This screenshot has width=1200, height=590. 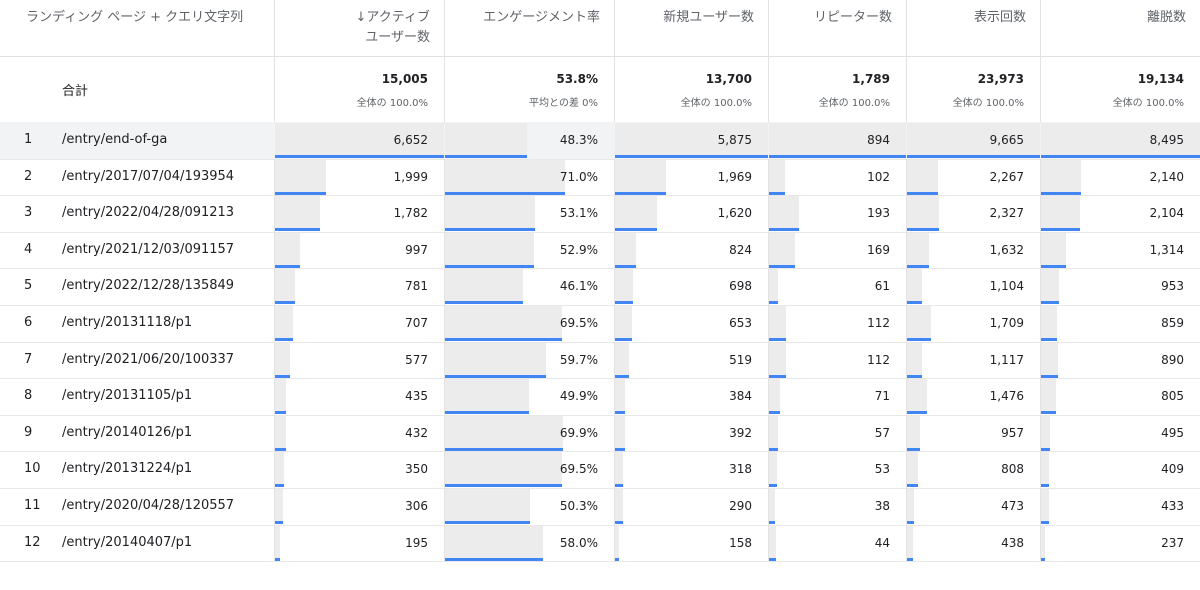 What do you see at coordinates (127, 395) in the screenshot?
I see `row-landing-page: /entry/20131105/p1` at bounding box center [127, 395].